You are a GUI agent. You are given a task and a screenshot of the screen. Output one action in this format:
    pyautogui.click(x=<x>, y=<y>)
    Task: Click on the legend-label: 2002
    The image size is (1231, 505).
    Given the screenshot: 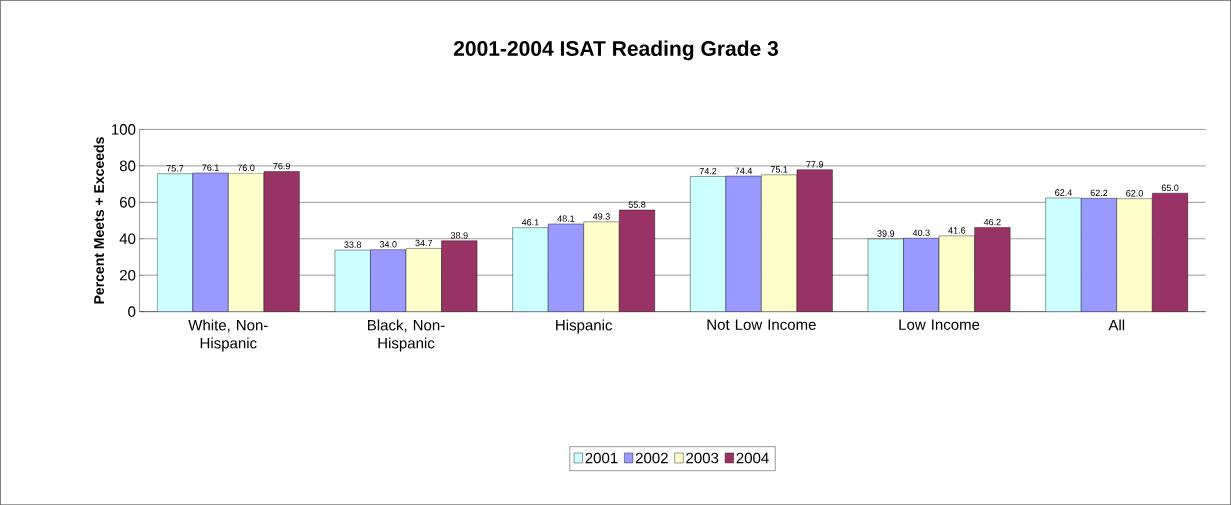 What is the action you would take?
    pyautogui.click(x=651, y=458)
    